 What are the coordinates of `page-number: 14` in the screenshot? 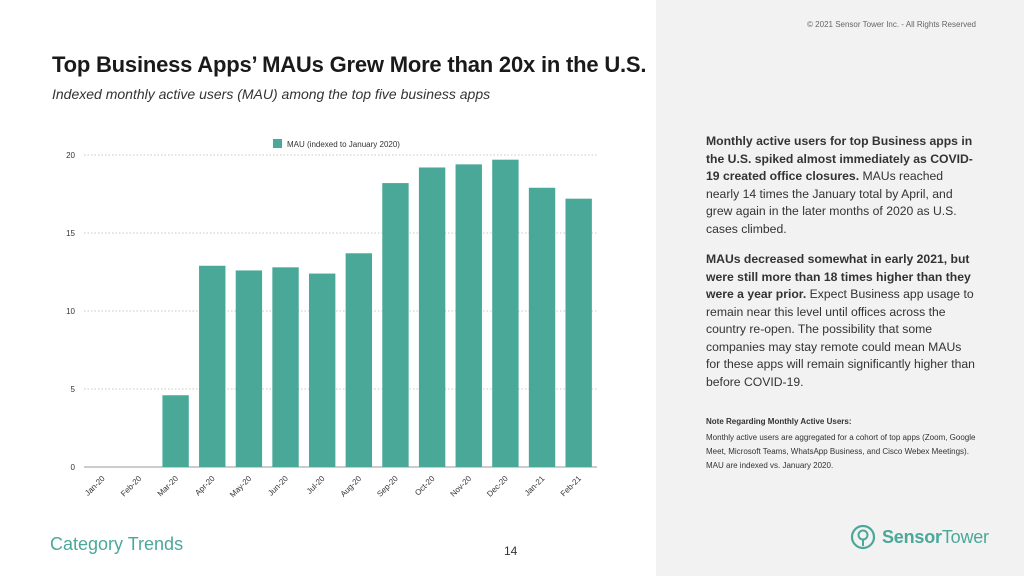 It's located at (511, 551).